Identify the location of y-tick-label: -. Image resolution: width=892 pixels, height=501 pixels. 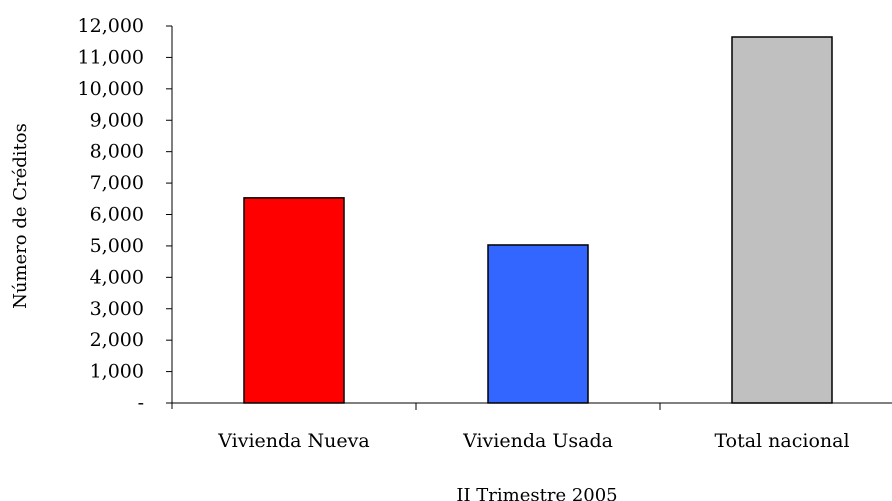
(141, 403).